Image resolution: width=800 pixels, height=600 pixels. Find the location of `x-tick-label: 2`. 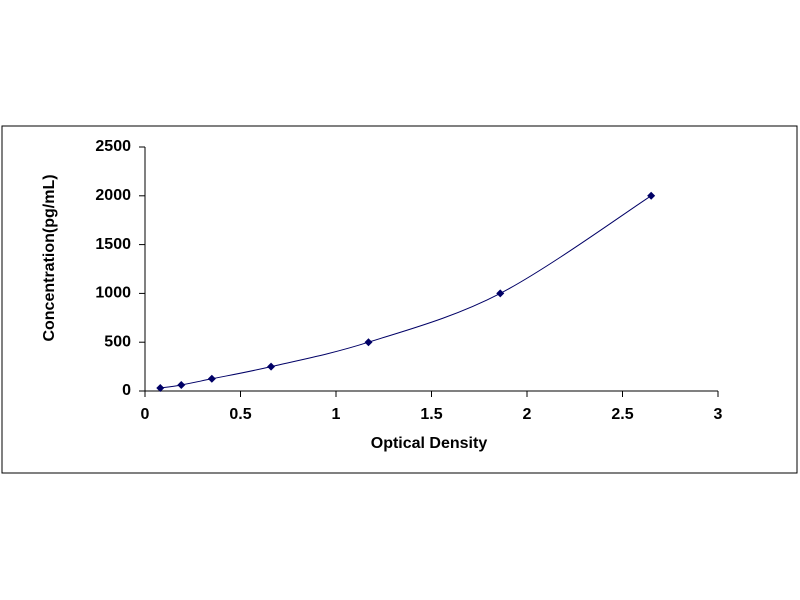

x-tick-label: 2 is located at coordinates (527, 414).